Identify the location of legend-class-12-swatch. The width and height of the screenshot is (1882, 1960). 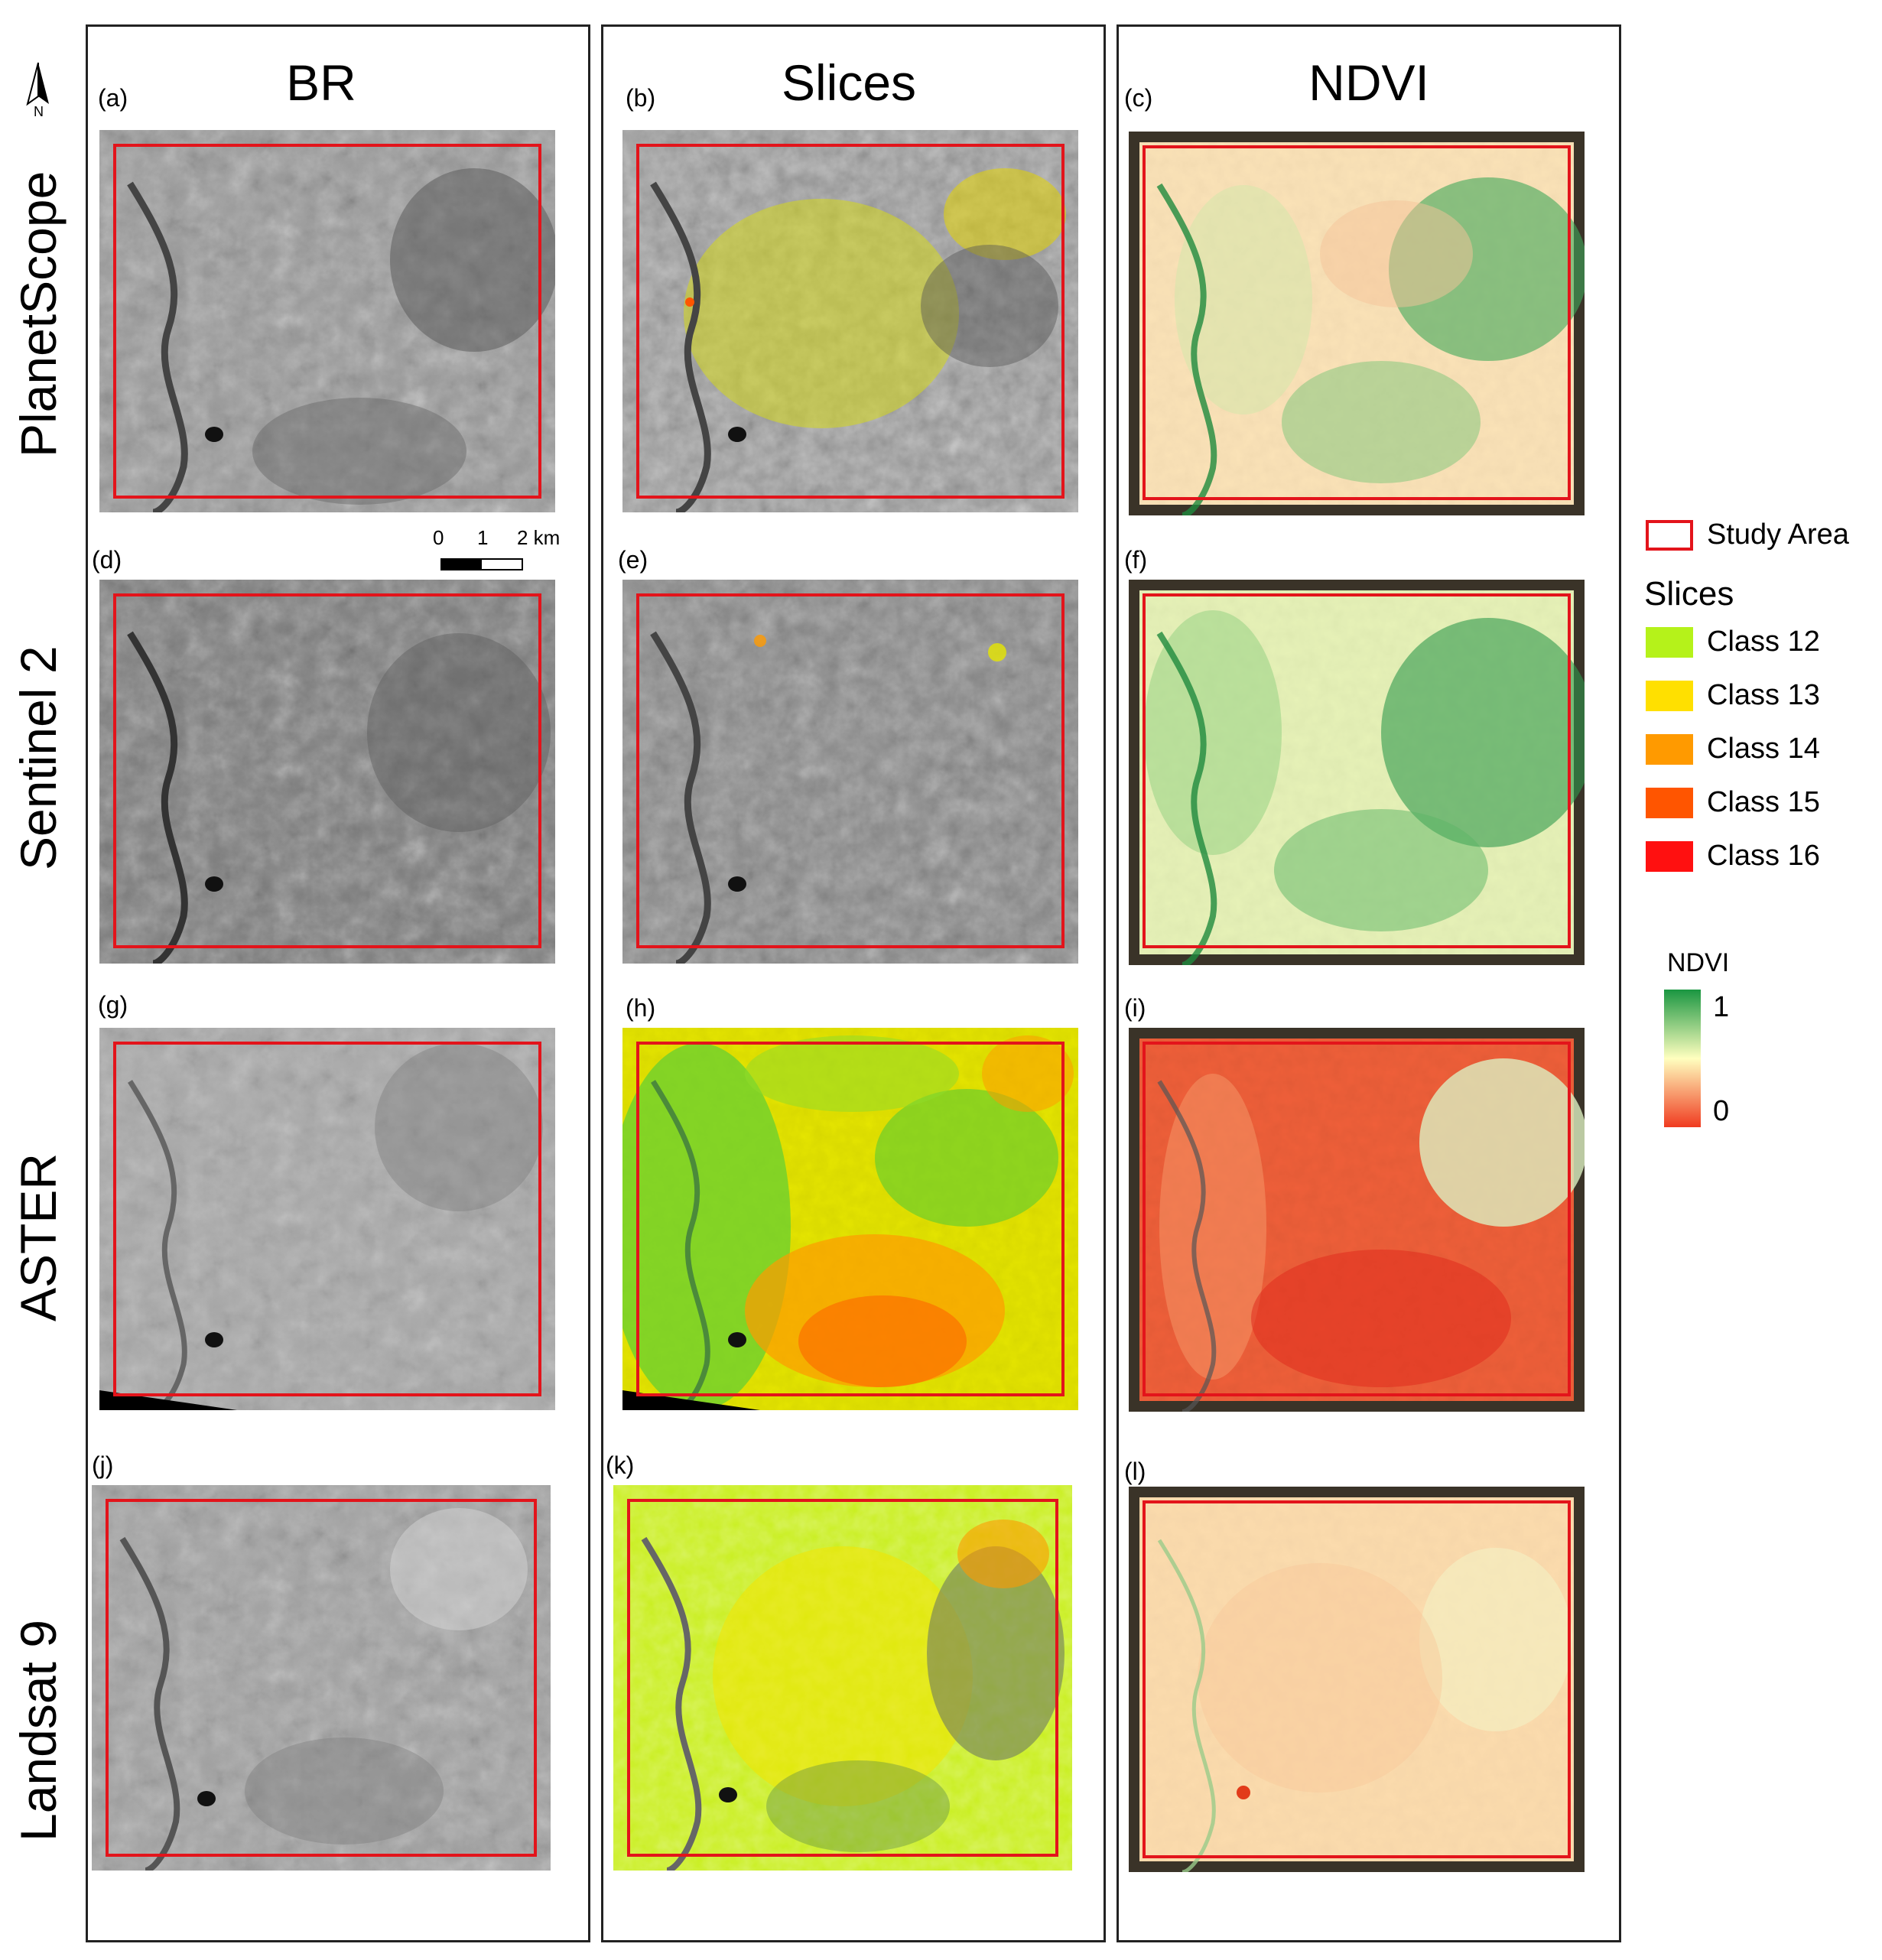
(1670, 642).